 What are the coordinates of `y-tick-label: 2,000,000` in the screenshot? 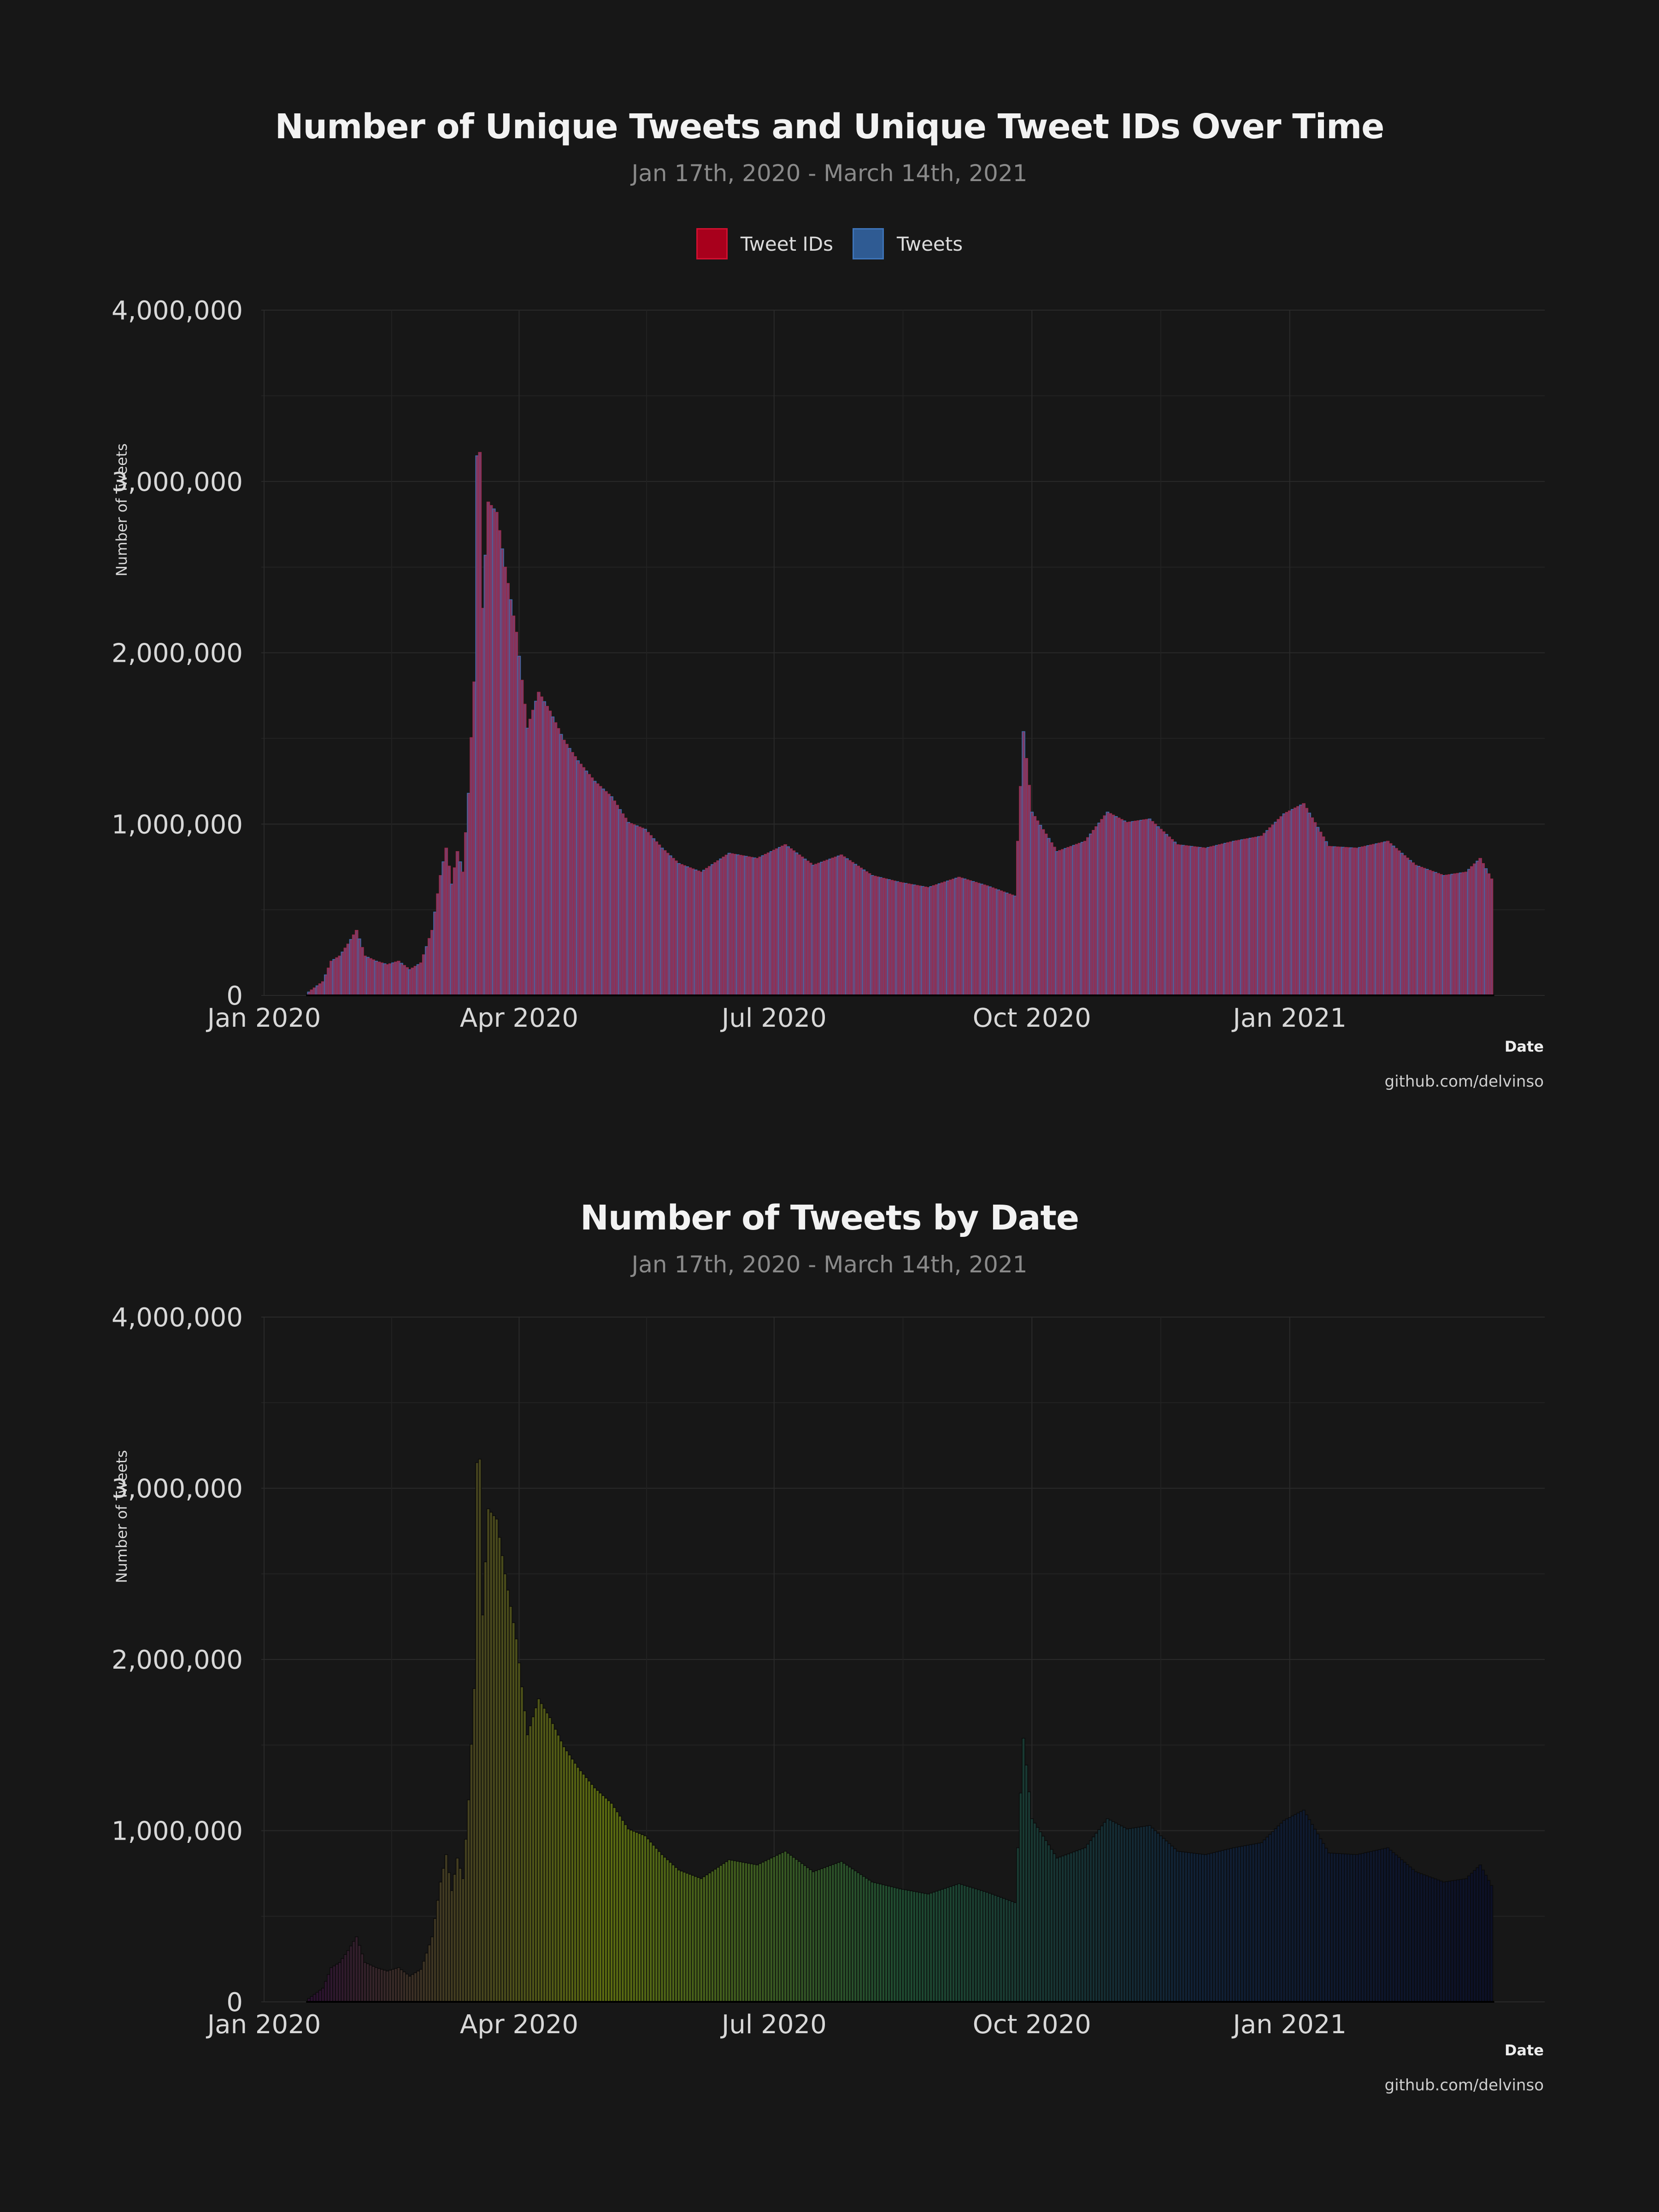 It's located at (177, 1660).